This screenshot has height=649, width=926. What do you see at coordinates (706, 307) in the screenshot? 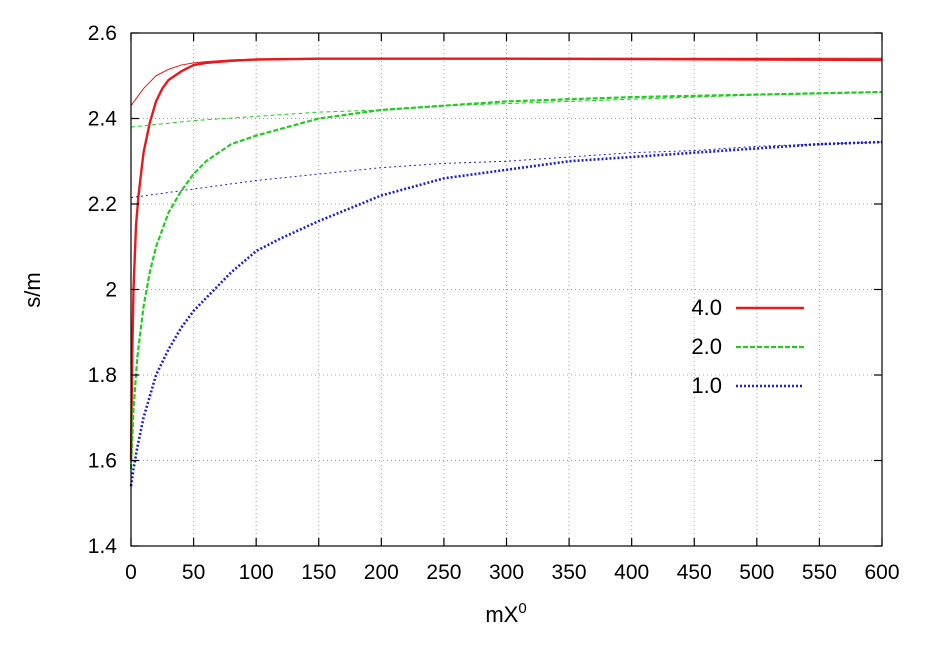
I see `legend-label: 4.0` at bounding box center [706, 307].